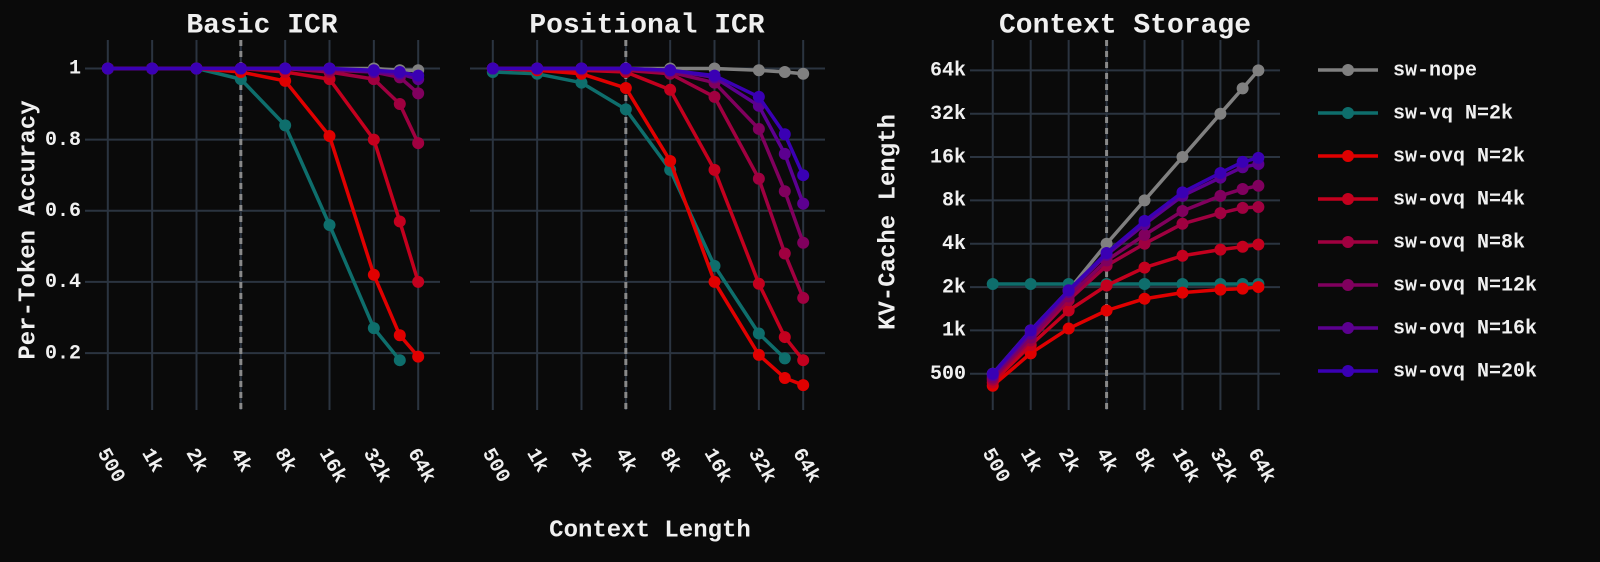 This screenshot has height=562, width=1600. What do you see at coordinates (63, 282) in the screenshot?
I see `y-tick-label: 0.4` at bounding box center [63, 282].